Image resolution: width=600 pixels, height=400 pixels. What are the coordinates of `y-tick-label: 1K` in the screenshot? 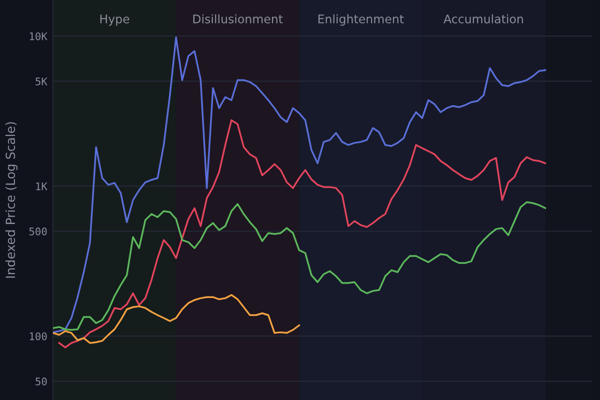 It's located at (42, 186).